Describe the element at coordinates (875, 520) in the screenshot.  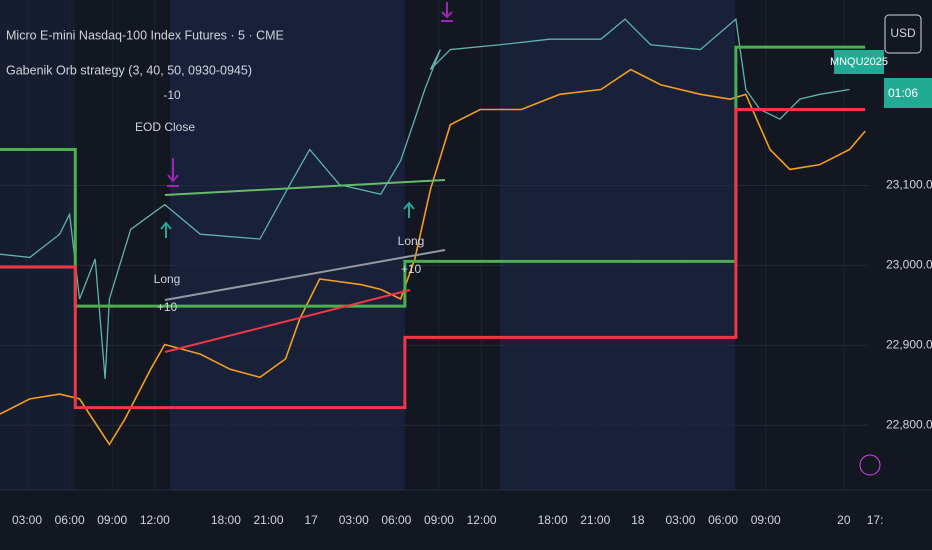
I see `x-tick-label: 17:` at that location.